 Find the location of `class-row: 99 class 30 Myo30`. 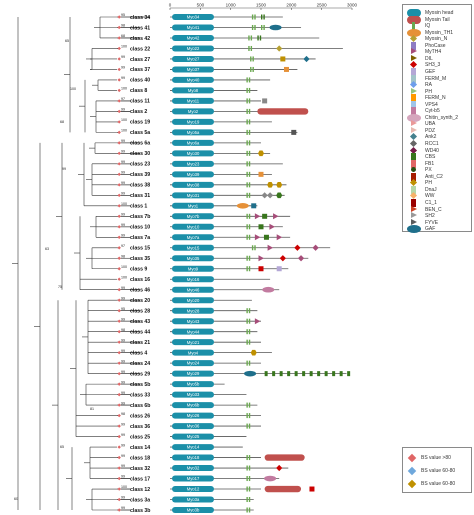

class-row: 99 class 30 Myo30 is located at coordinates (194, 153).